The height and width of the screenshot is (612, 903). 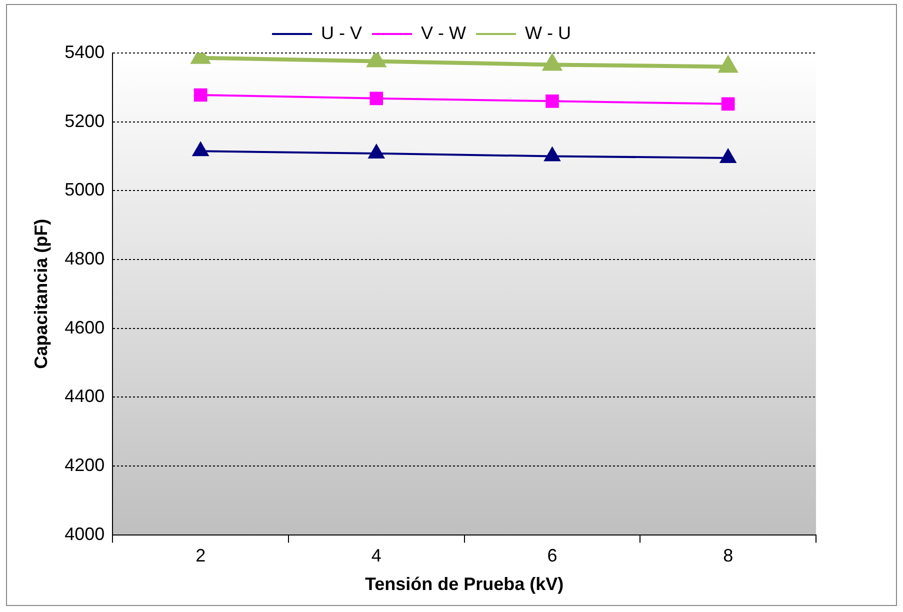 What do you see at coordinates (84, 52) in the screenshot?
I see `y-tick-label: 5400` at bounding box center [84, 52].